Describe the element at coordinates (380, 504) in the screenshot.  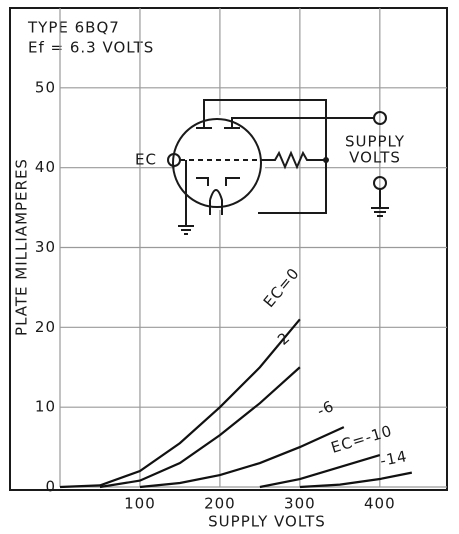
I see `x-tick-label: 400` at that location.